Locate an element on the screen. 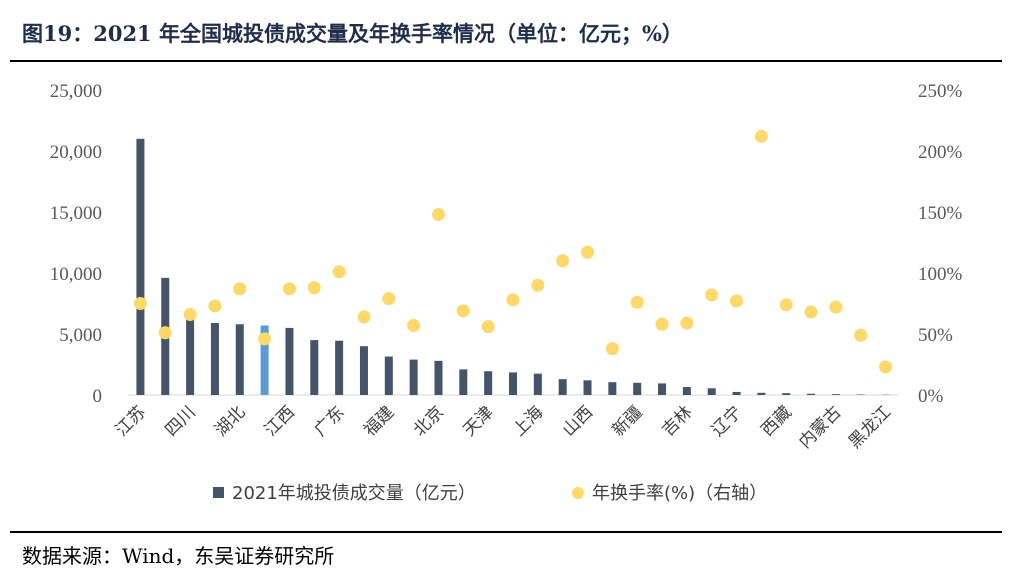 This screenshot has height=576, width=1012. bar-四川 is located at coordinates (190, 355).